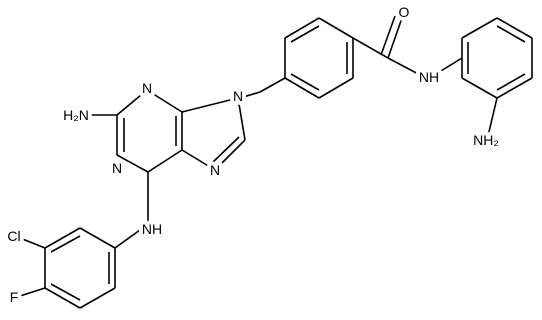  Describe the element at coordinates (76, 115) in the screenshot. I see `atom-label: H₂N` at that location.